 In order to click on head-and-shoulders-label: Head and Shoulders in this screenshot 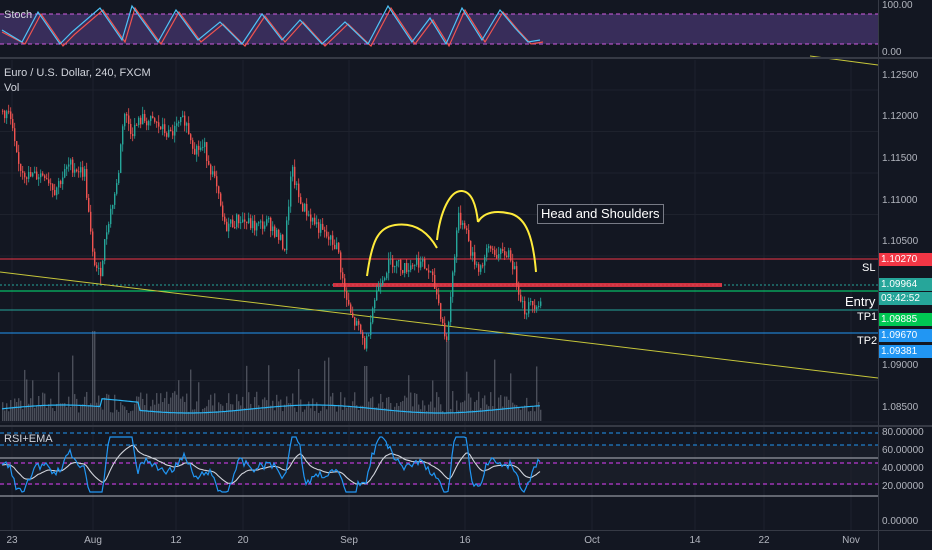, I will do `click(600, 214)`.